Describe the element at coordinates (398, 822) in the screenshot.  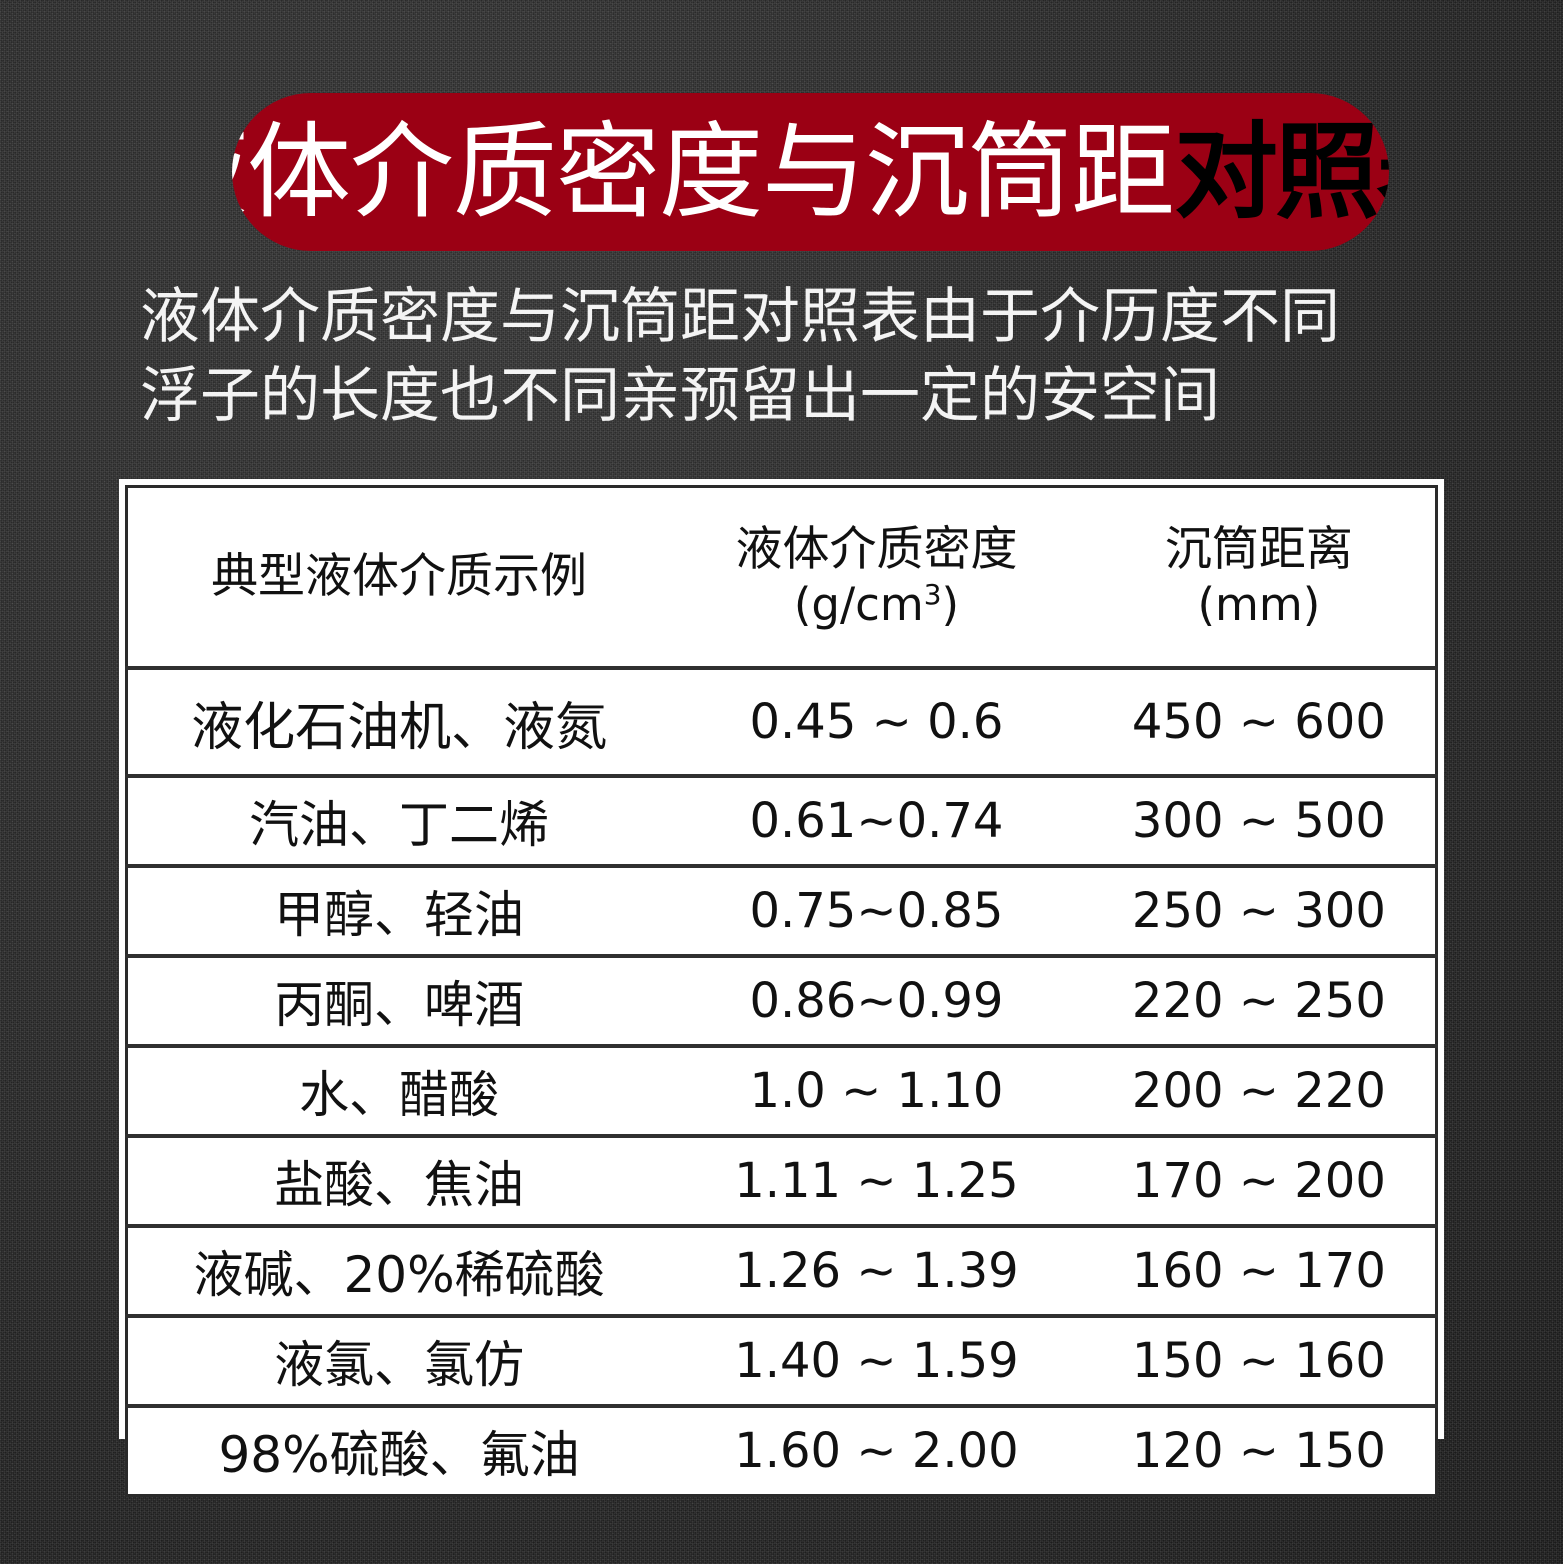
I see `cell-medium: 汽油、丁二烯` at that location.